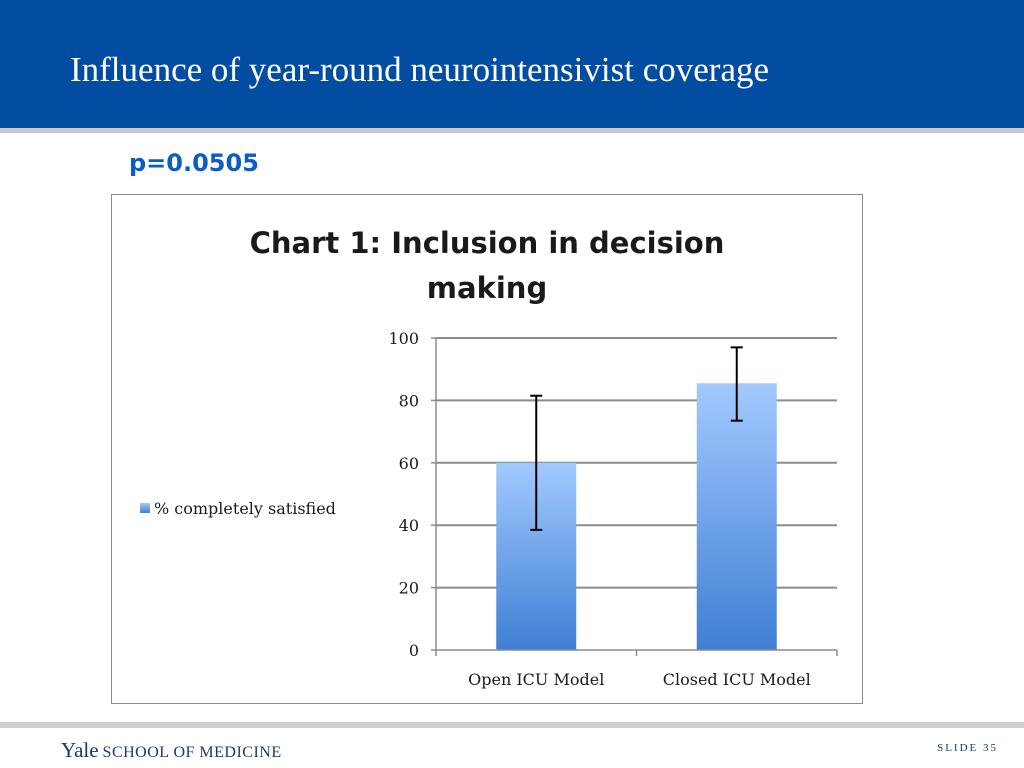 Image resolution: width=1024 pixels, height=768 pixels. I want to click on gridlines, so click(636, 463).